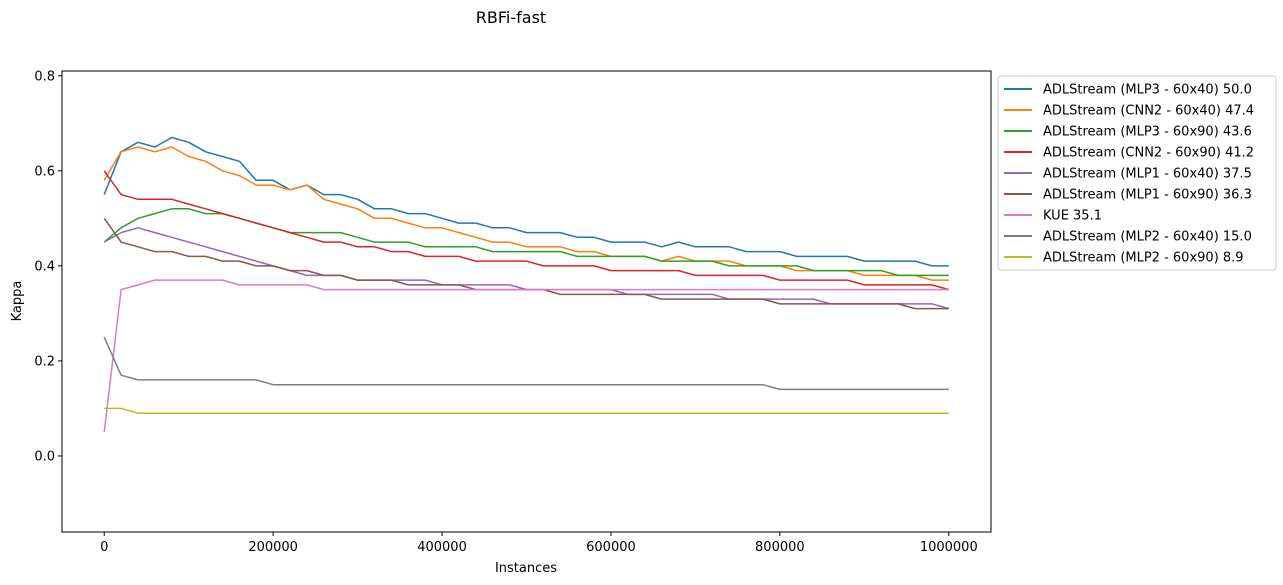 The width and height of the screenshot is (1283, 585). Describe the element at coordinates (611, 547) in the screenshot. I see `x-tick-label: 600000` at that location.